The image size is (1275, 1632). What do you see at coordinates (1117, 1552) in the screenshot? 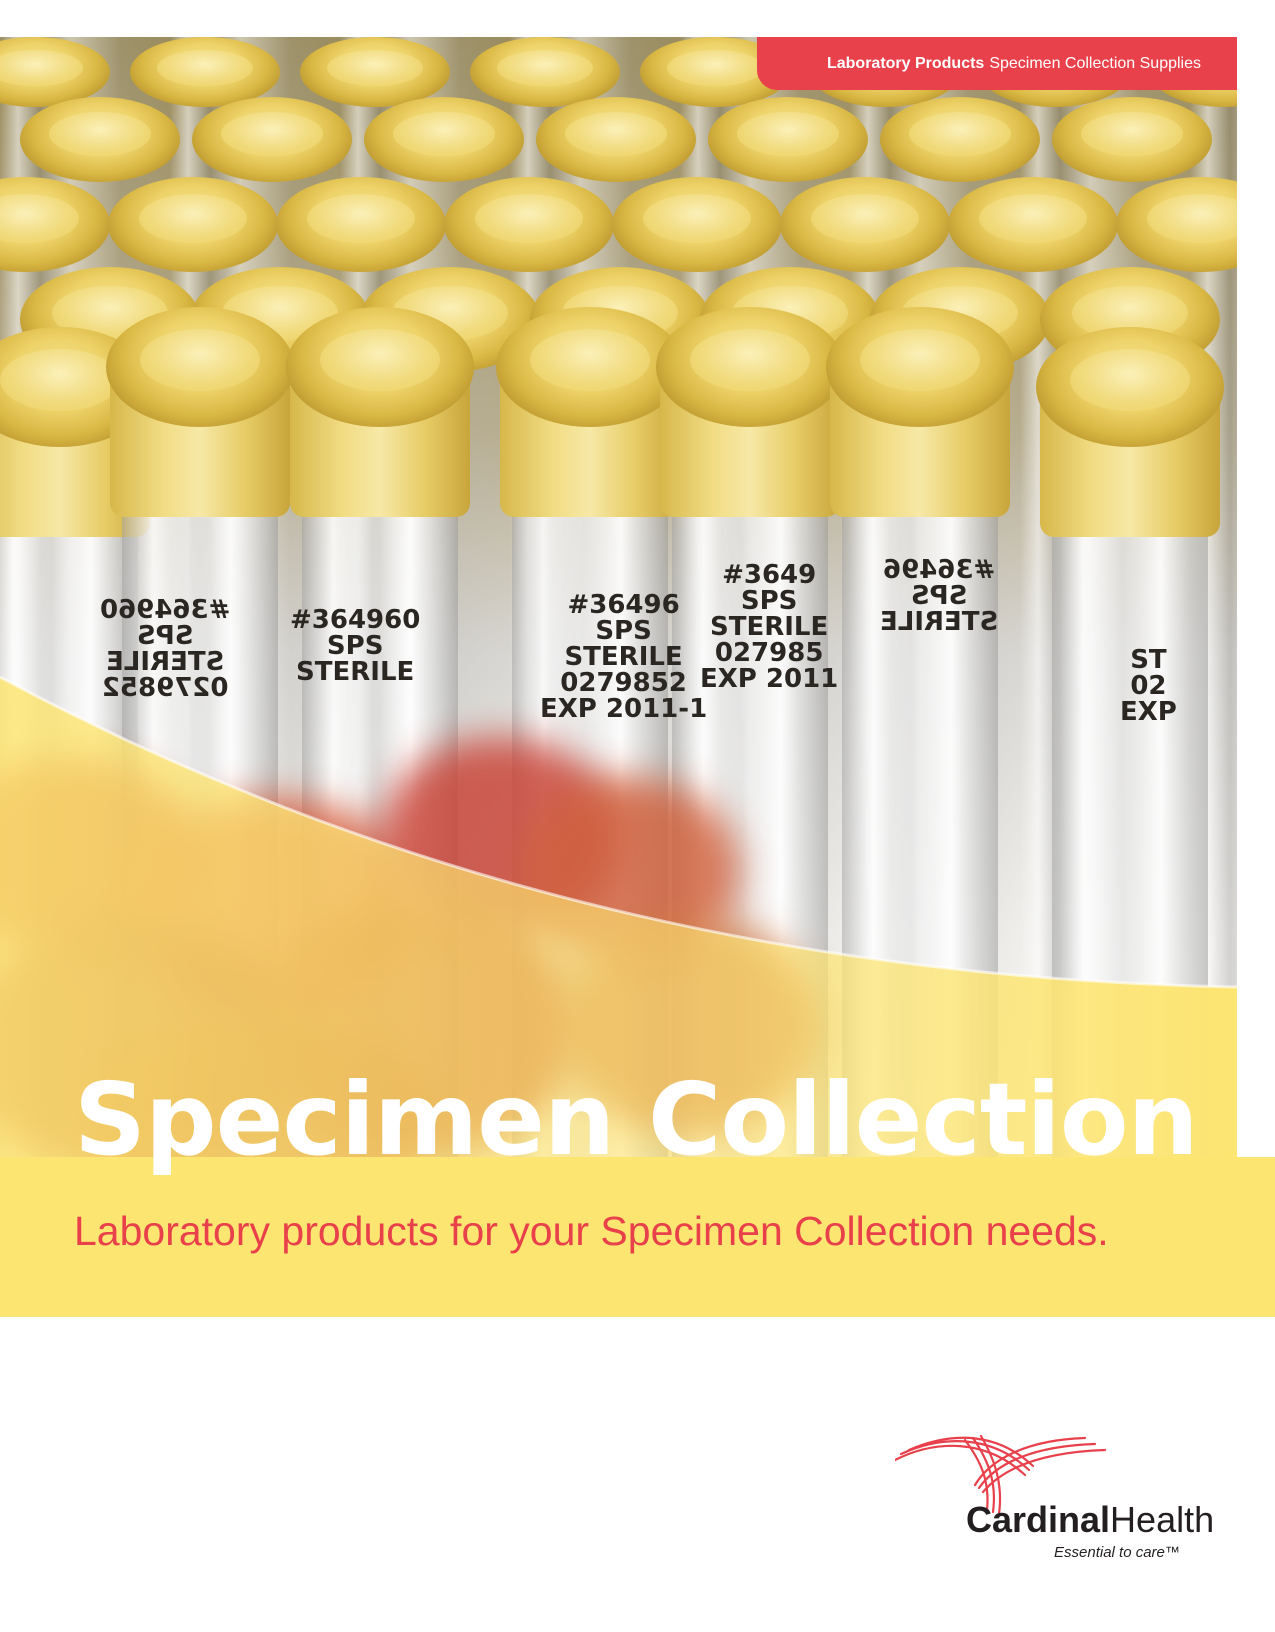
I see `brand-tagline: Essential to care™` at bounding box center [1117, 1552].